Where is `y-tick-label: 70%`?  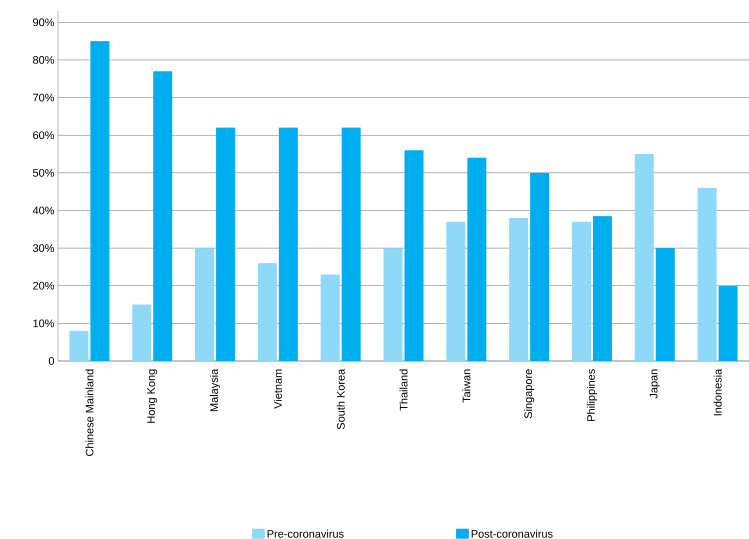
y-tick-label: 70% is located at coordinates (43, 98).